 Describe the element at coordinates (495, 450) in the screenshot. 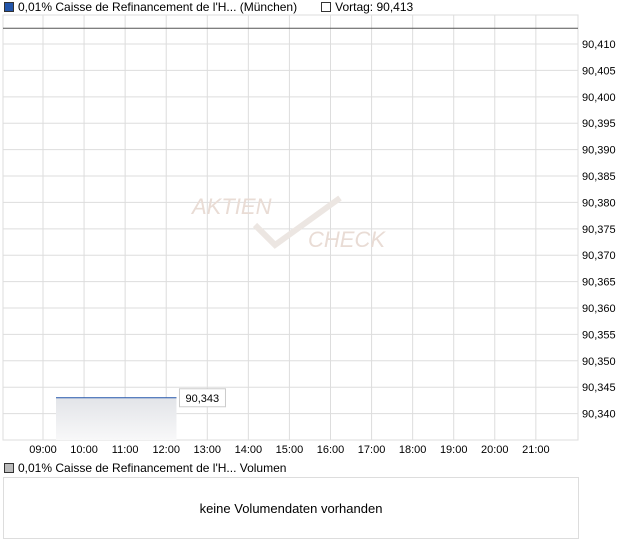

I see `x-tick-label: 20:00` at that location.